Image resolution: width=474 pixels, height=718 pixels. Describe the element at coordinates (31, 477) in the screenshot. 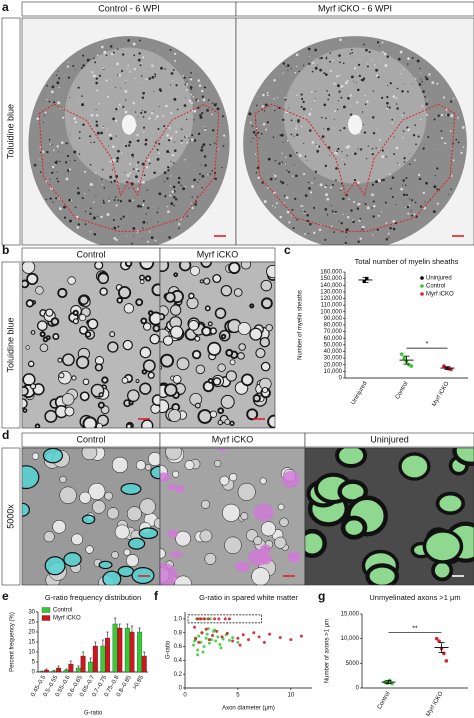

I see `colored-axon` at that location.